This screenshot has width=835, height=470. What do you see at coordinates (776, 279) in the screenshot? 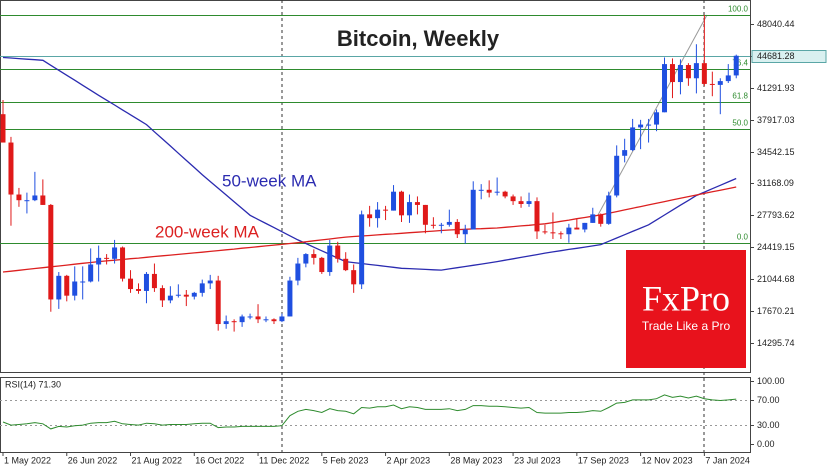
I see `y-tick-label: 21044.68` at bounding box center [776, 279].